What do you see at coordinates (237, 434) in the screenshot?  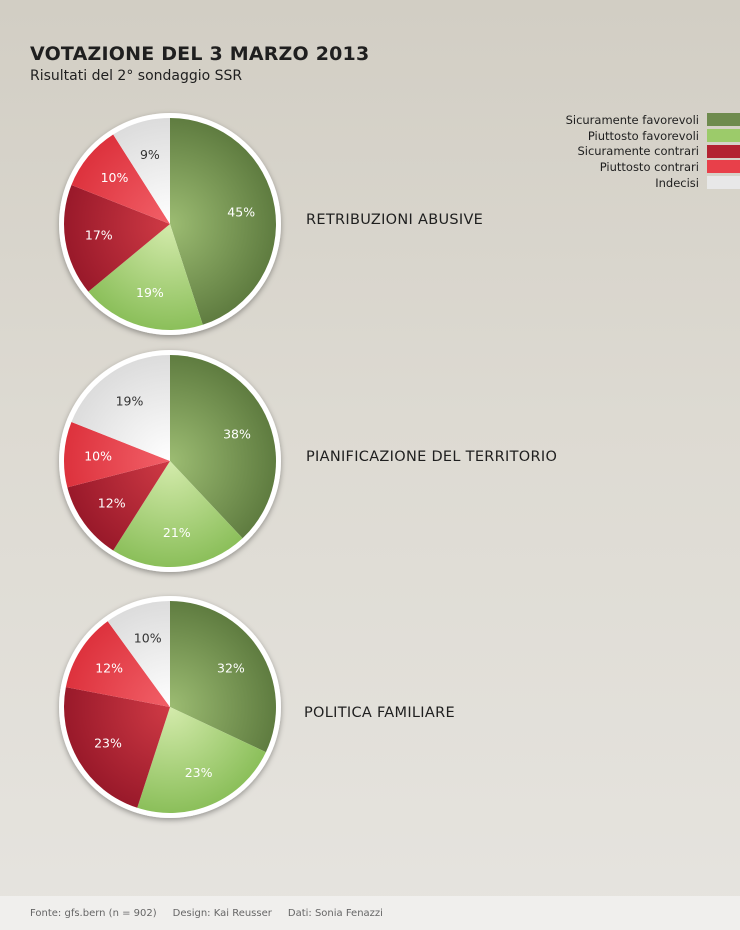 I see `pie-label-sicuramente-favorevoli: 38%` at bounding box center [237, 434].